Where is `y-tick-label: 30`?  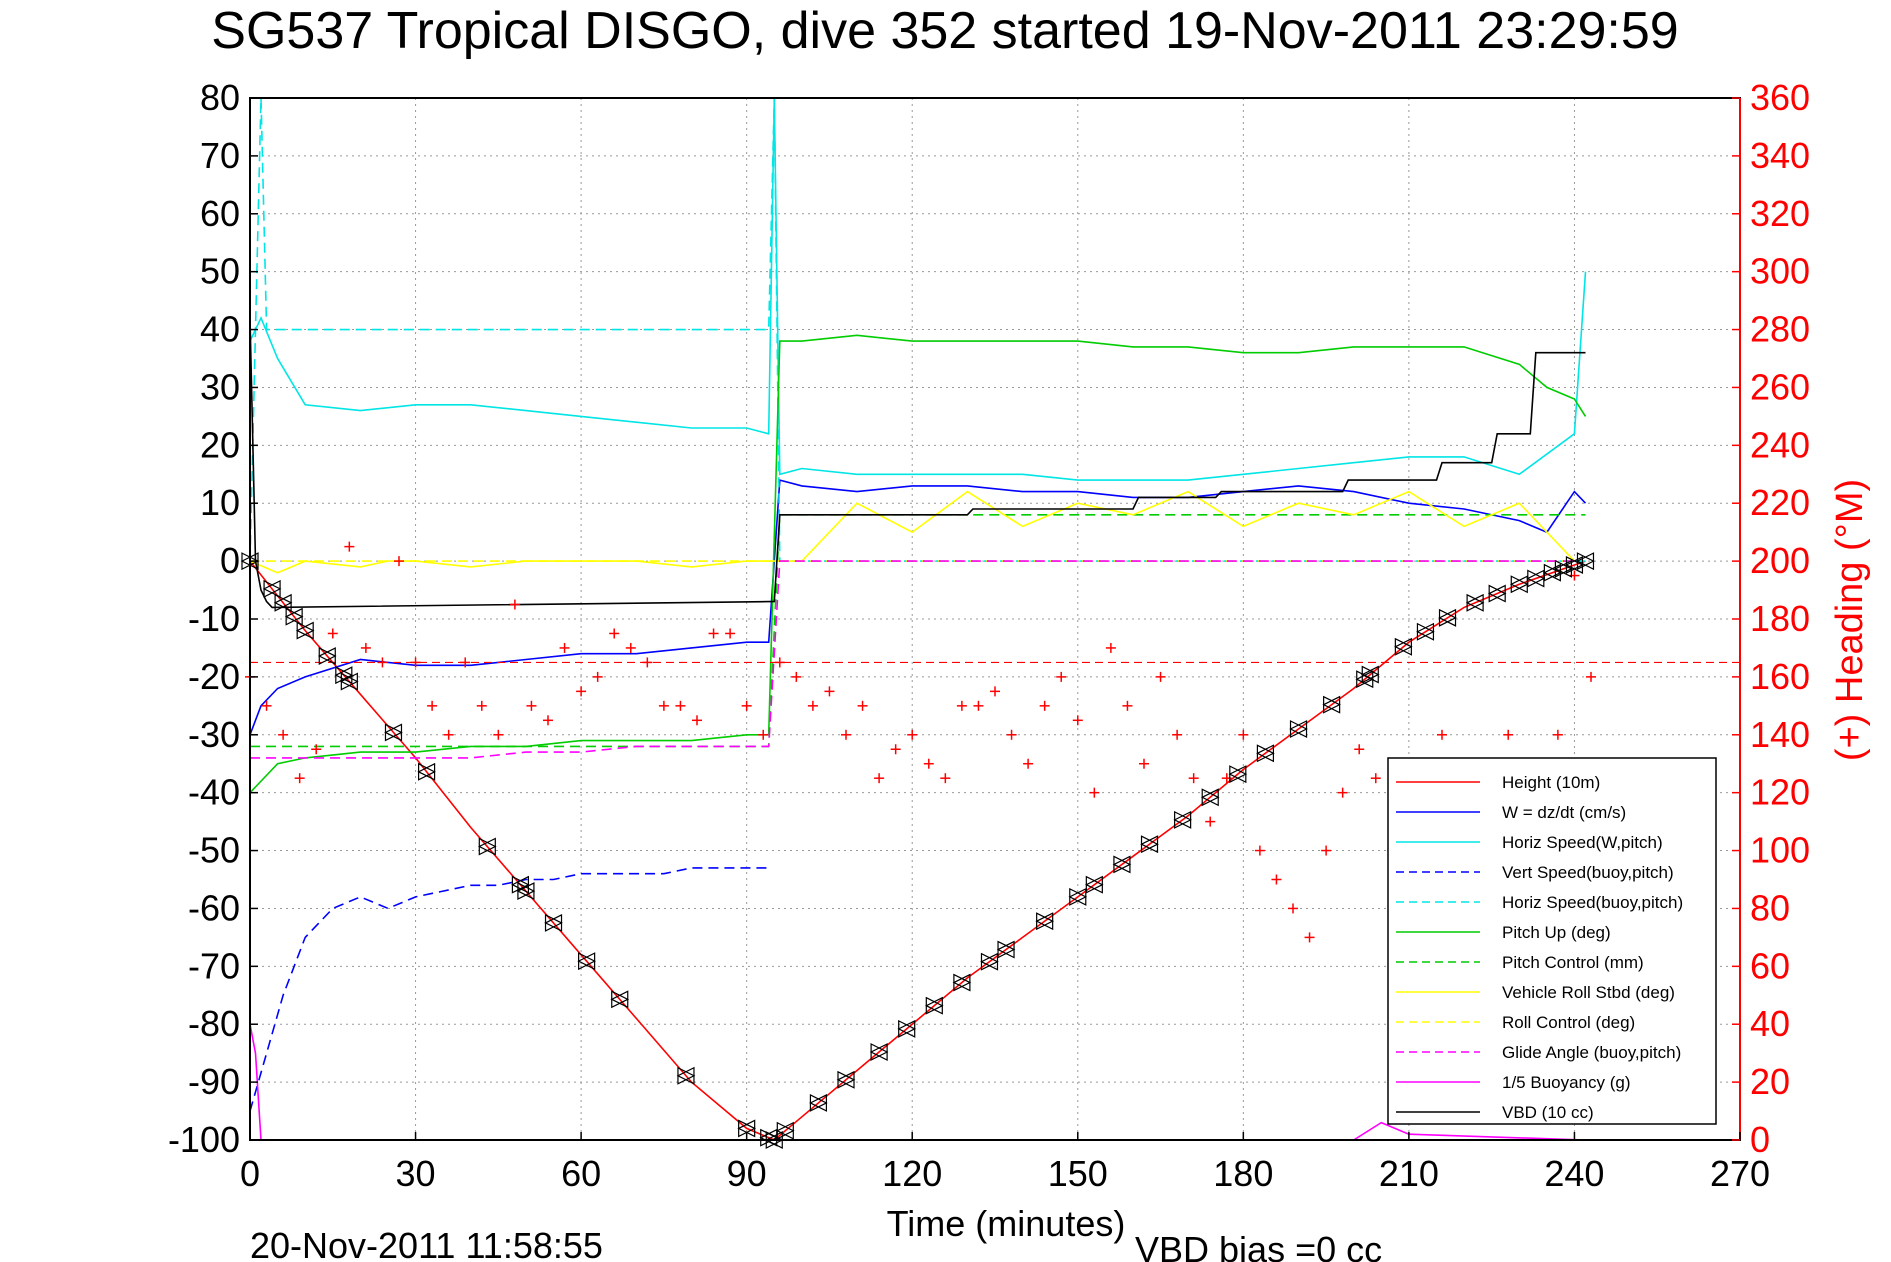
y-tick-label: 30 is located at coordinates (220, 386).